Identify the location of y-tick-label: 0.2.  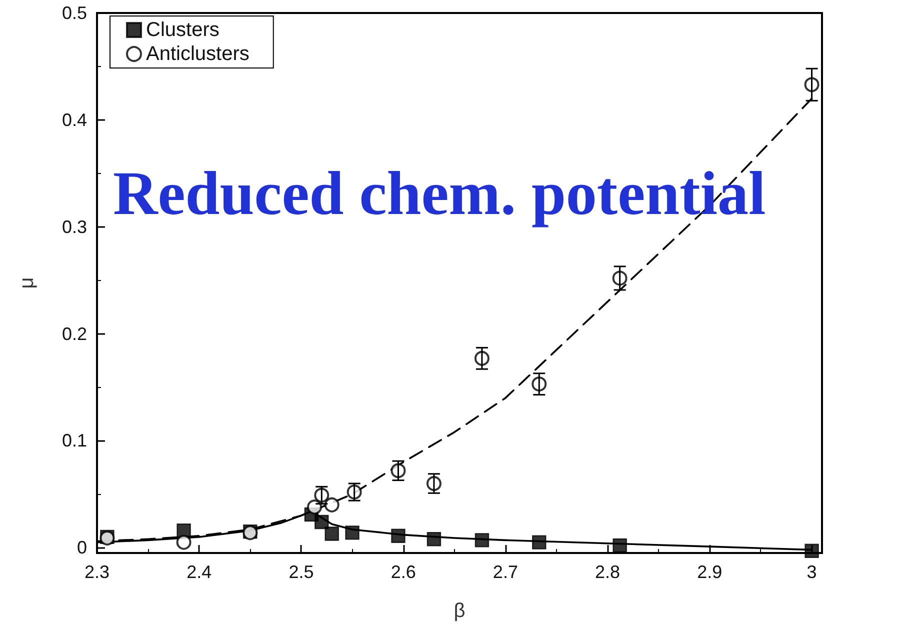
(74, 334).